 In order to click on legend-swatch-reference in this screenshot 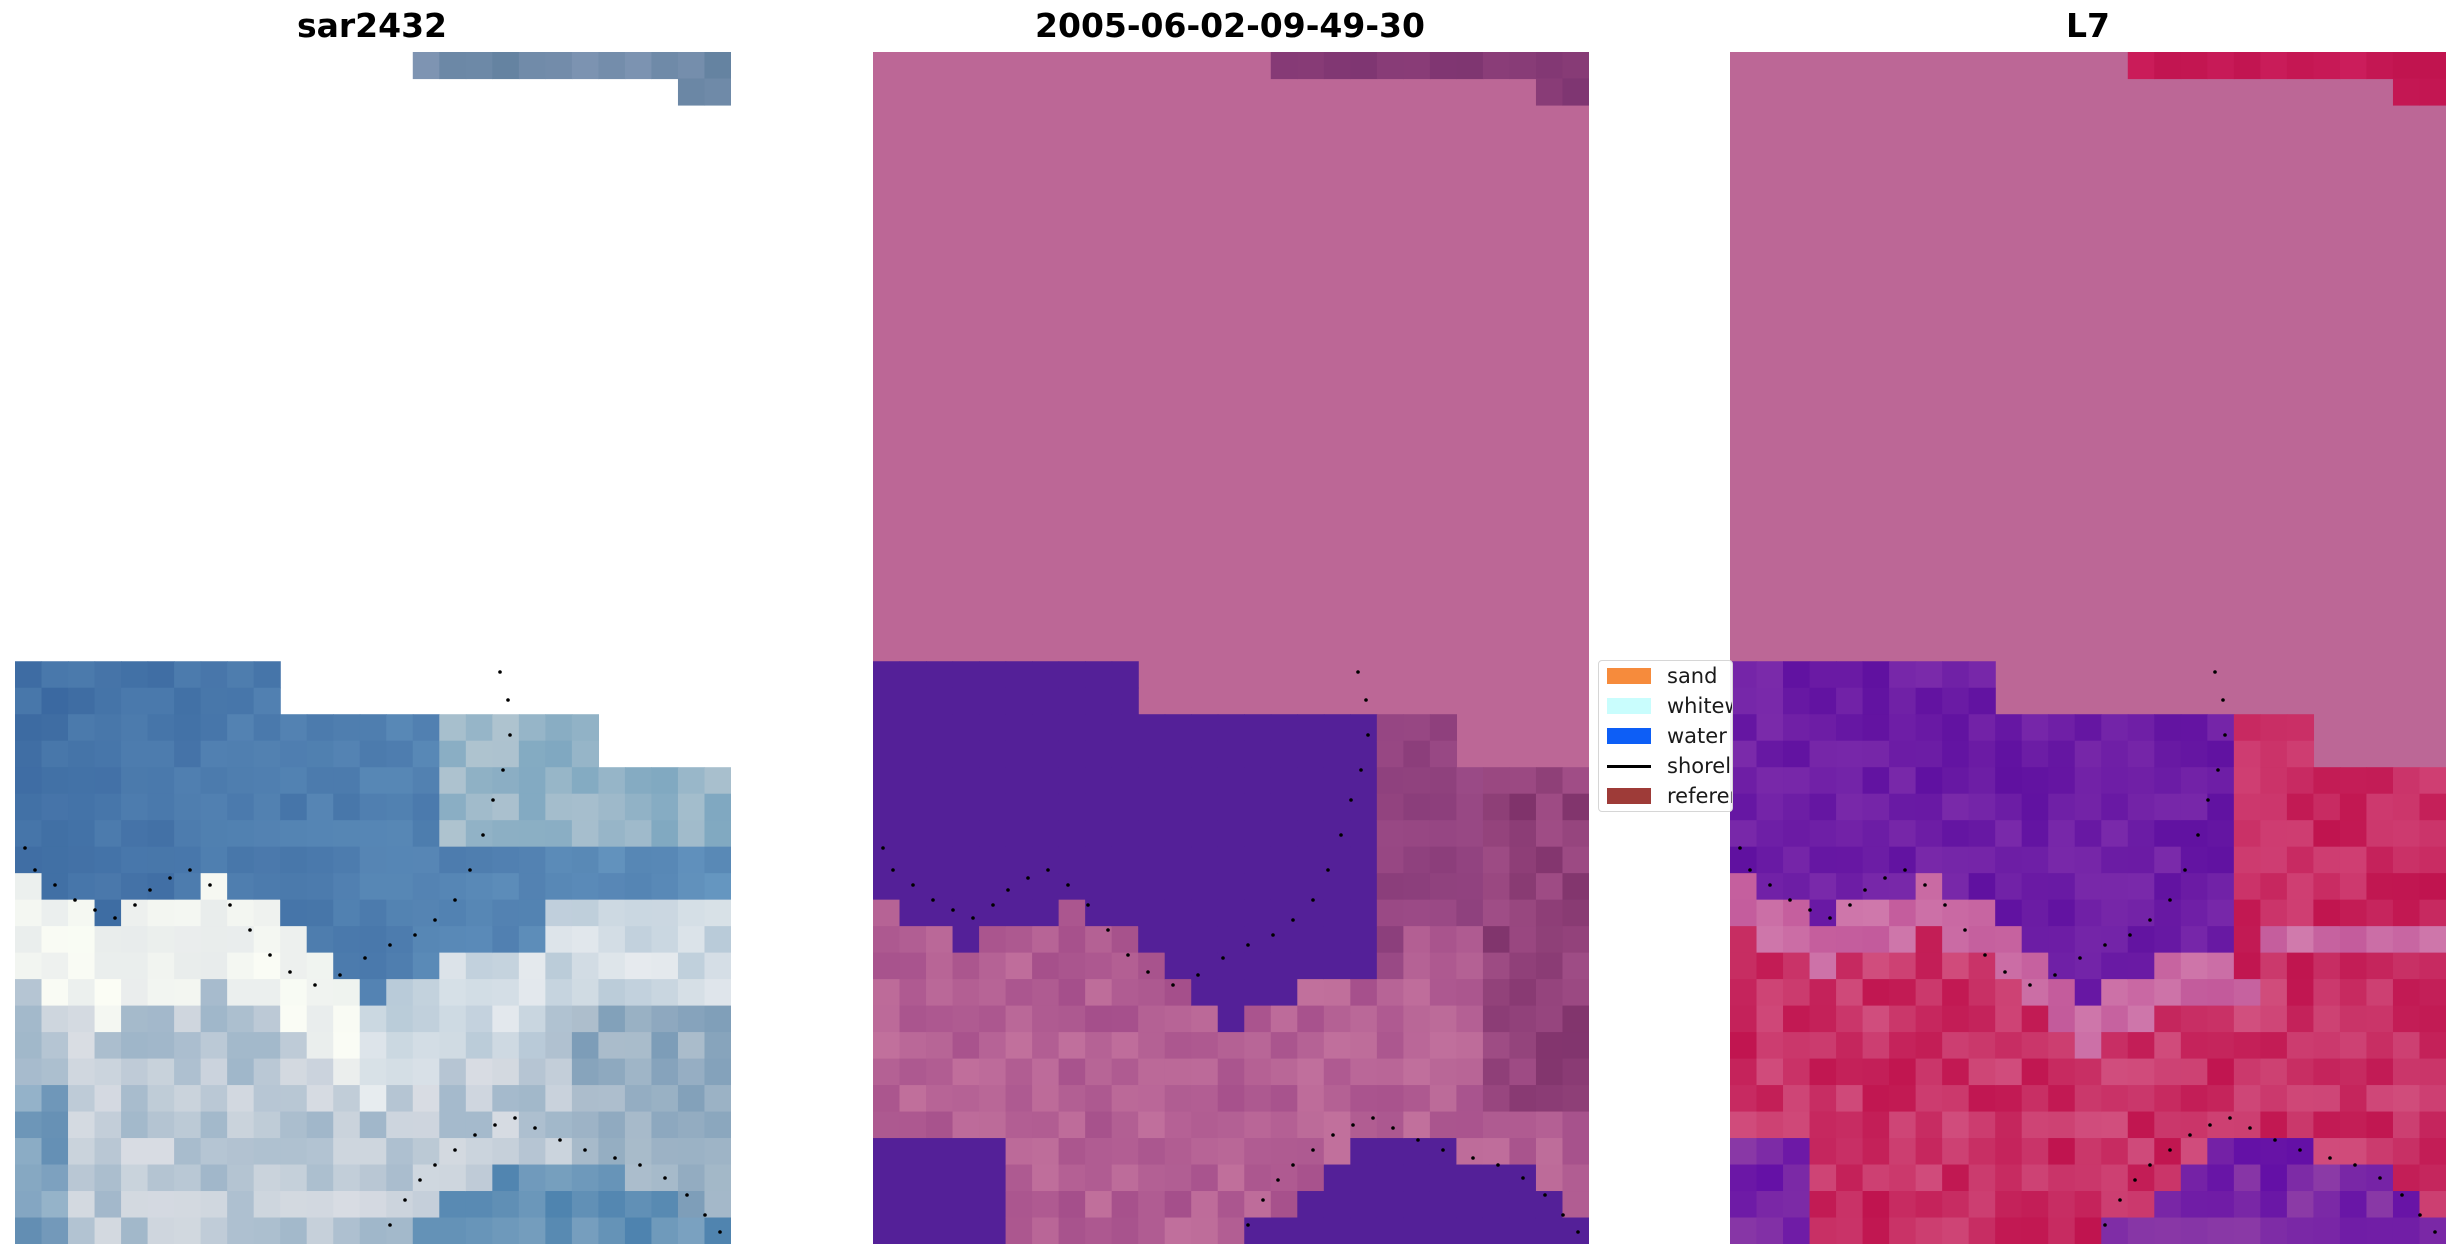, I will do `click(1629, 796)`.